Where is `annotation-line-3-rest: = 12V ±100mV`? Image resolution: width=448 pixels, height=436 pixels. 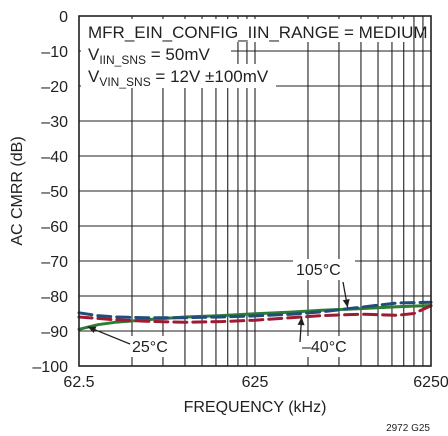
annotation-line-3-rest: = 12V ±100mV is located at coordinates (210, 76).